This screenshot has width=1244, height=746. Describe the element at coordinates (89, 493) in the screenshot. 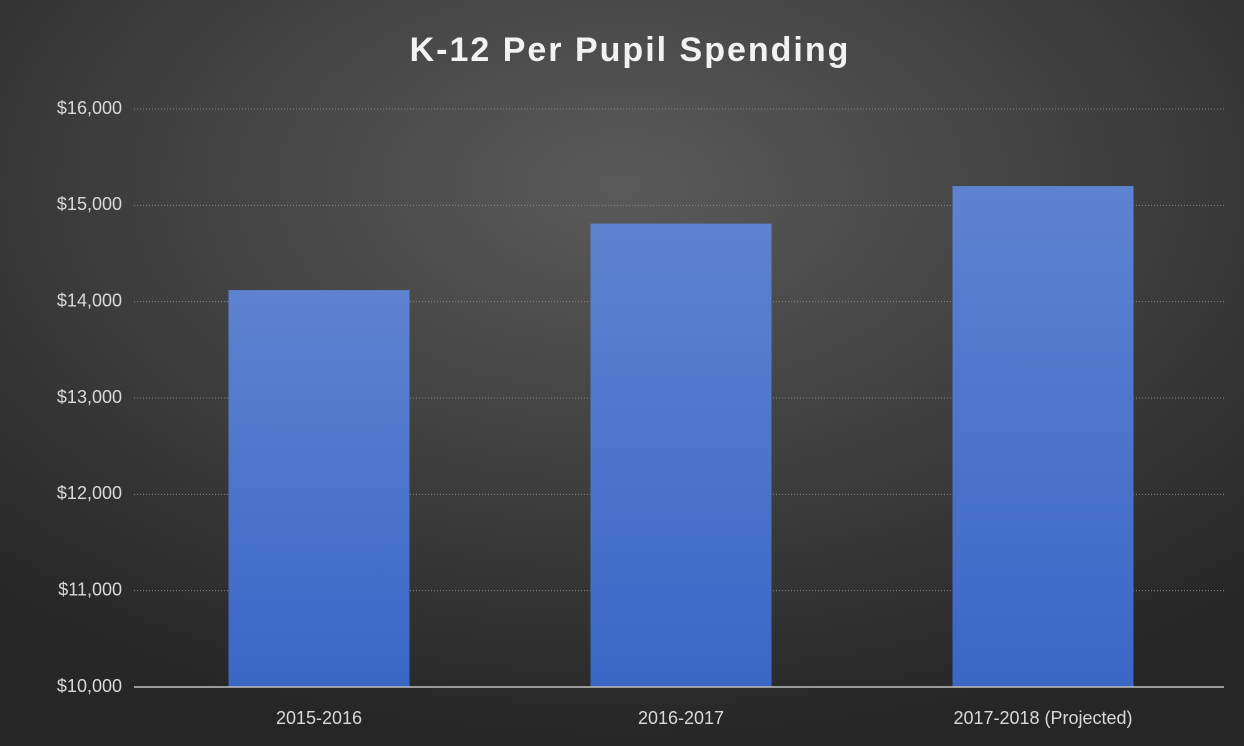

I see `y-tick-label: $12,000` at that location.